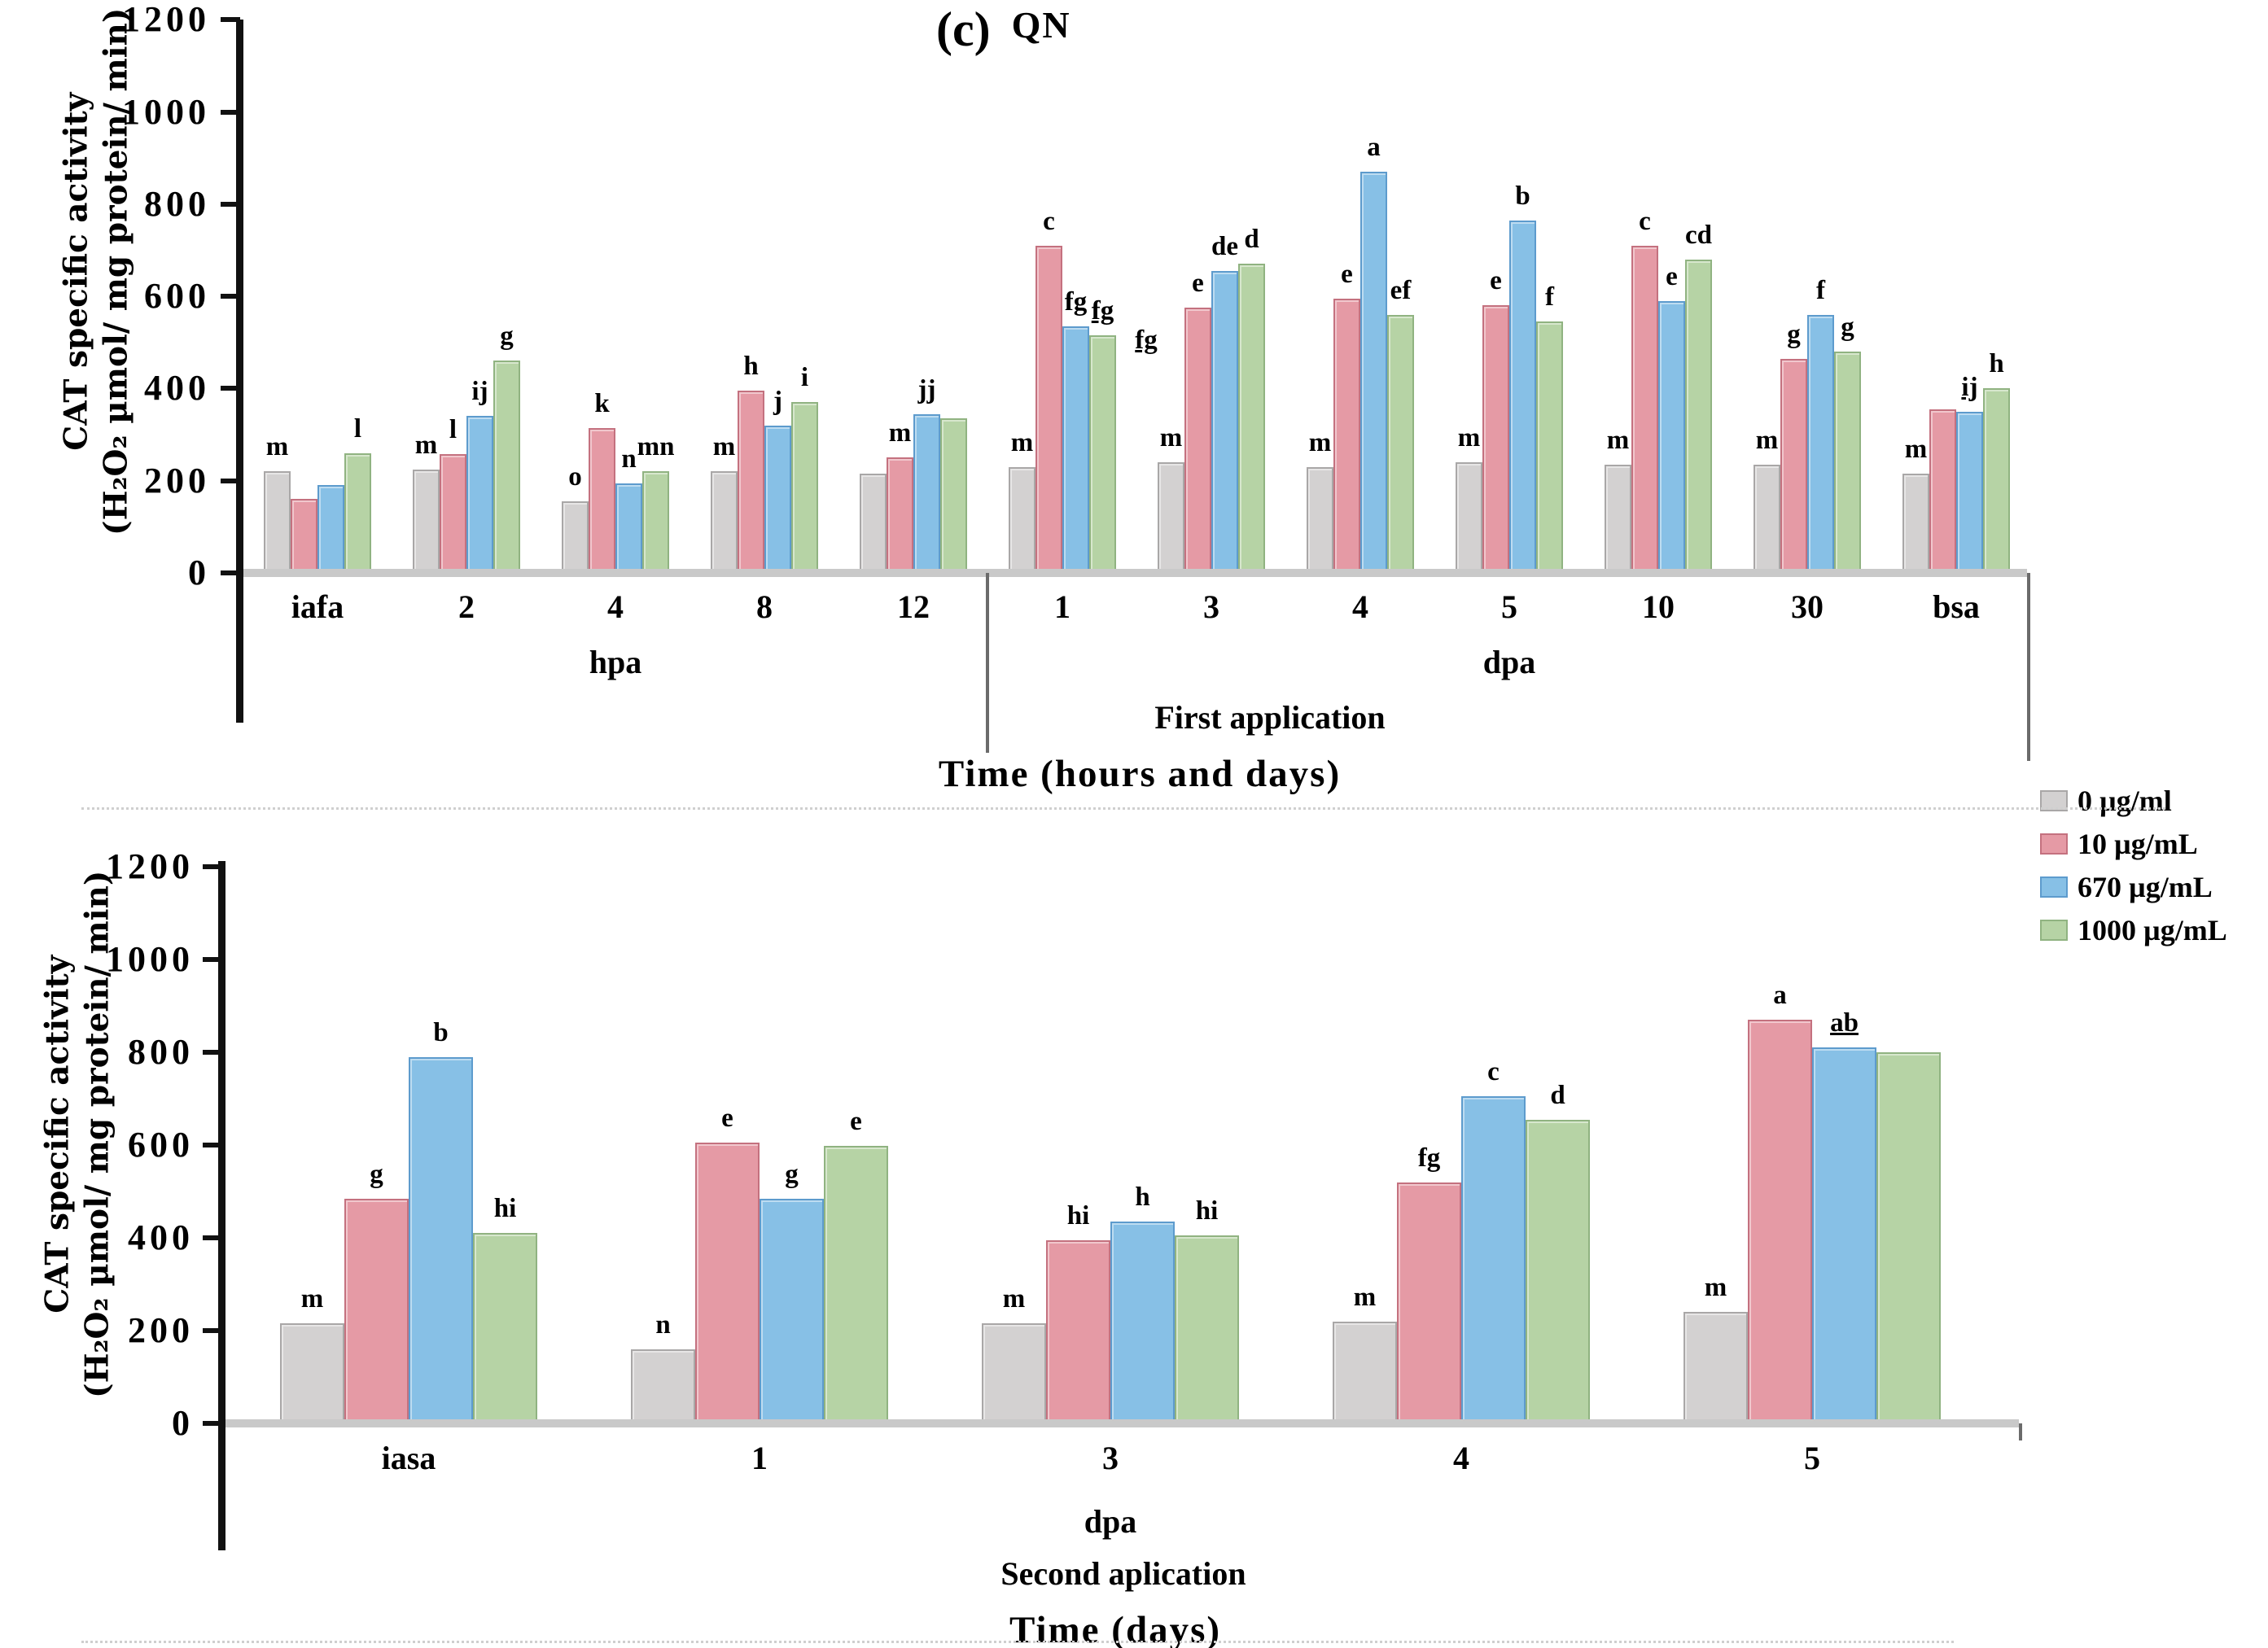 Image resolution: width=2268 pixels, height=1648 pixels. Describe the element at coordinates (1969, 388) in the screenshot. I see `significance-letter: ij` at that location.